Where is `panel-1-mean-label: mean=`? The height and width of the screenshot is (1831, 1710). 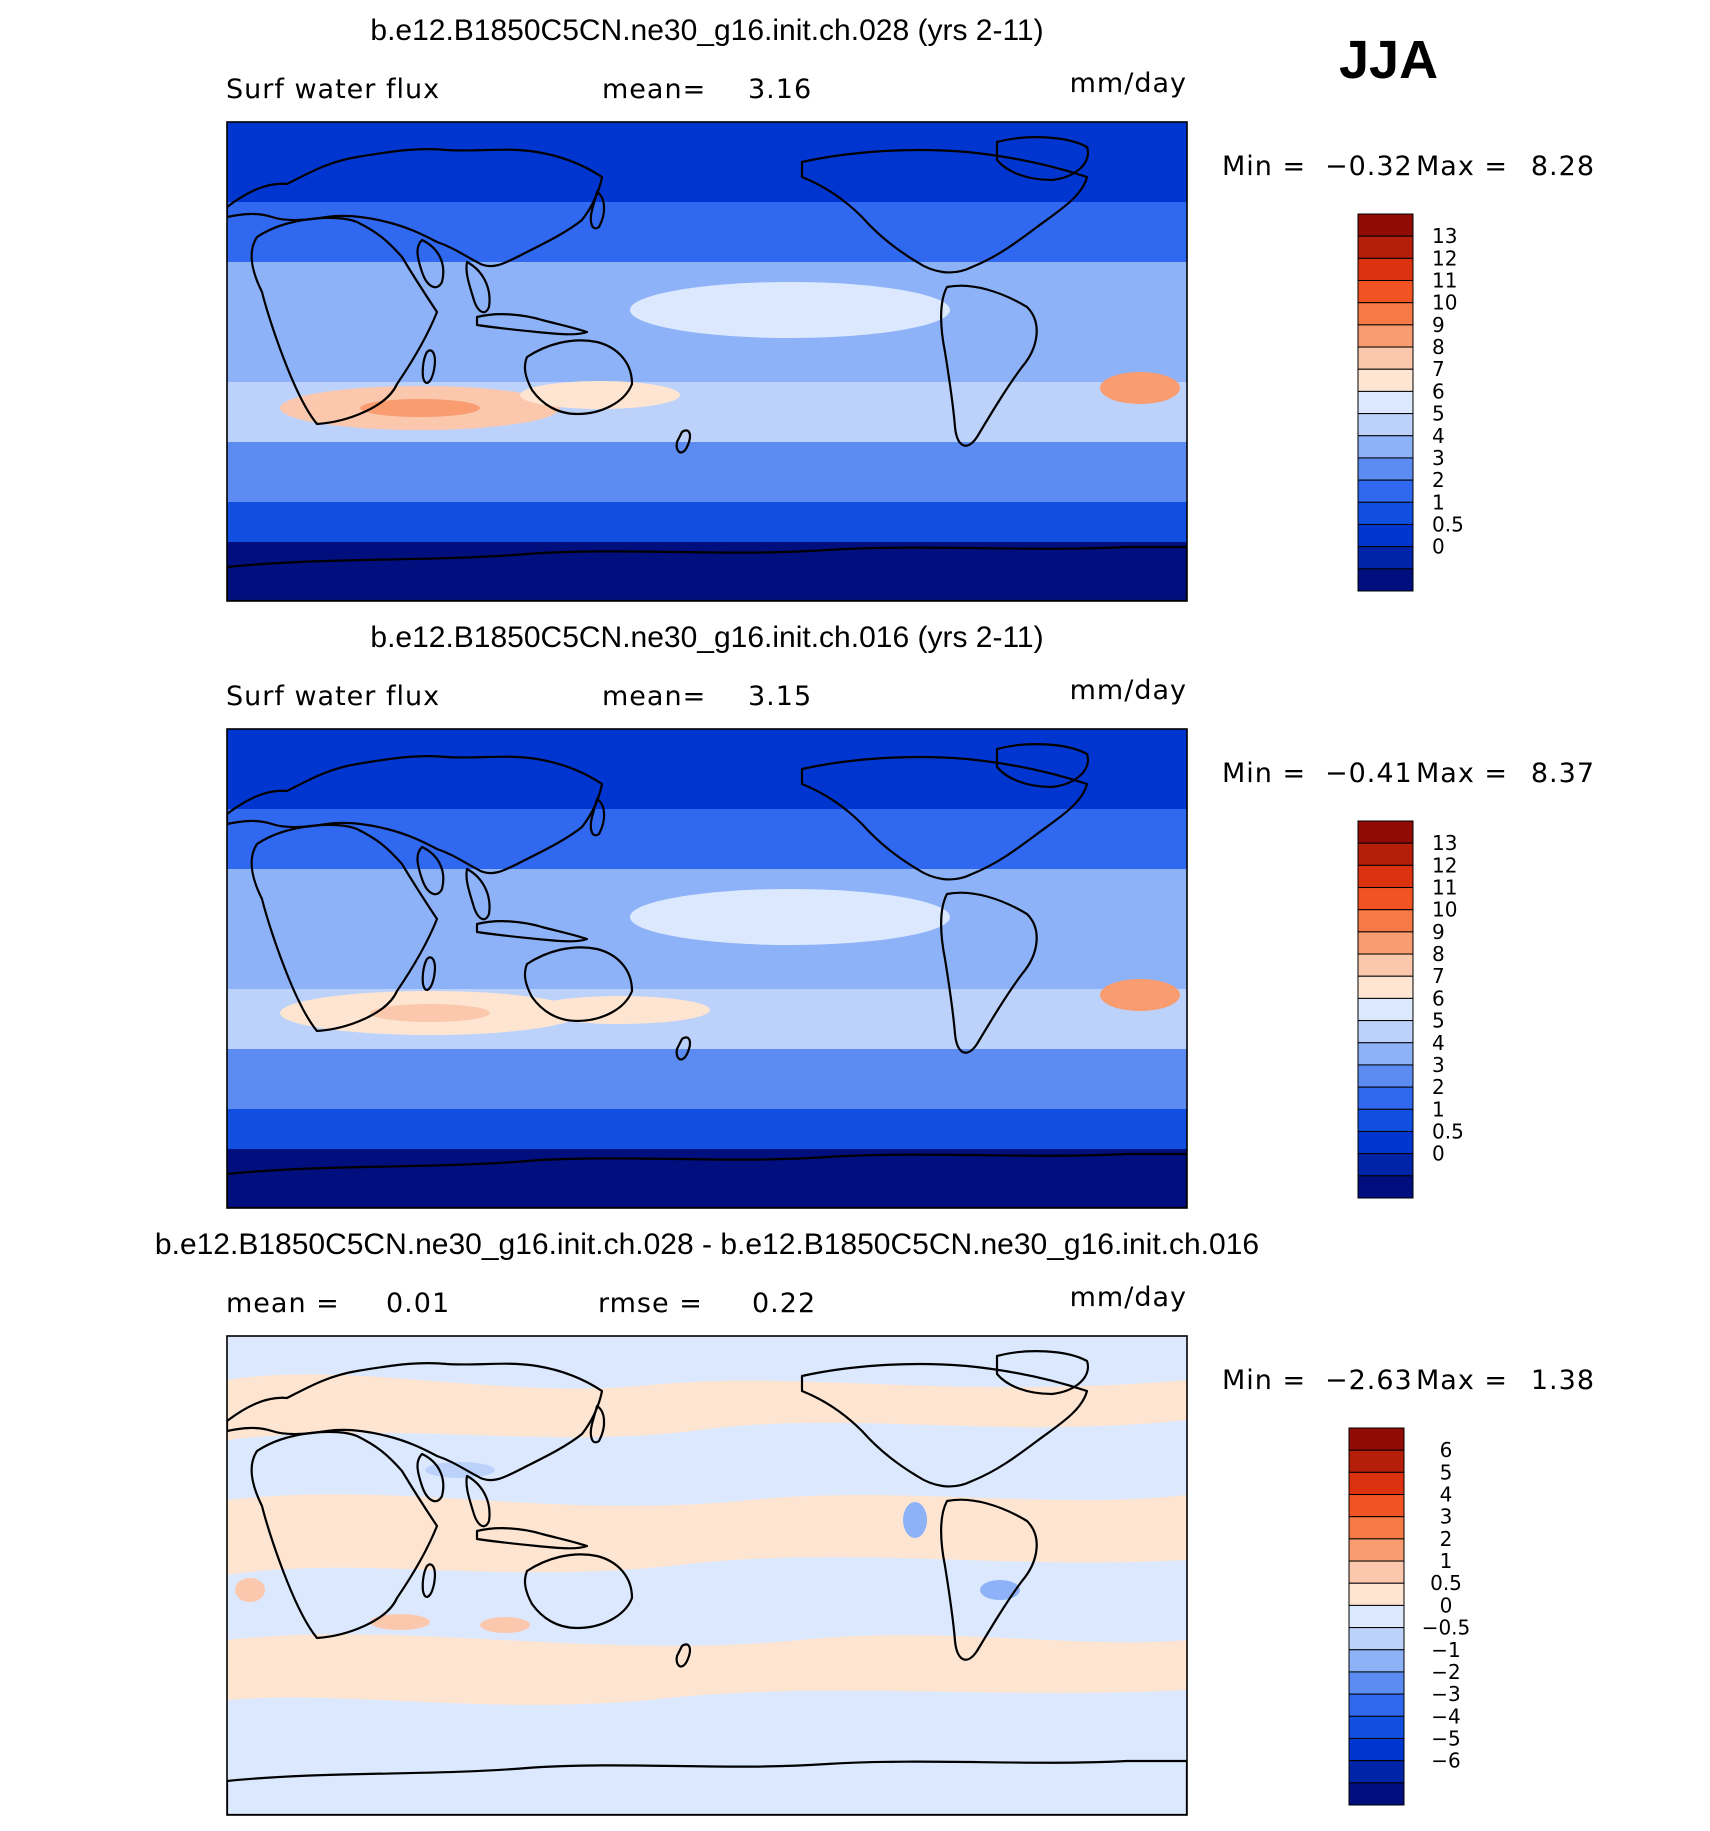
panel-1-mean-label: mean= is located at coordinates (654, 89).